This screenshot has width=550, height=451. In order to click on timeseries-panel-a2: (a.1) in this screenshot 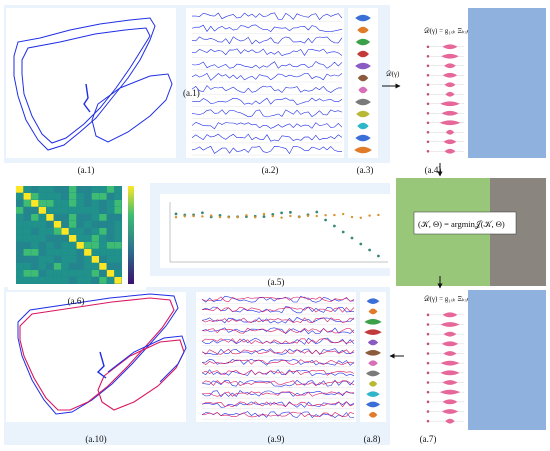, I will do `click(263, 83)`.